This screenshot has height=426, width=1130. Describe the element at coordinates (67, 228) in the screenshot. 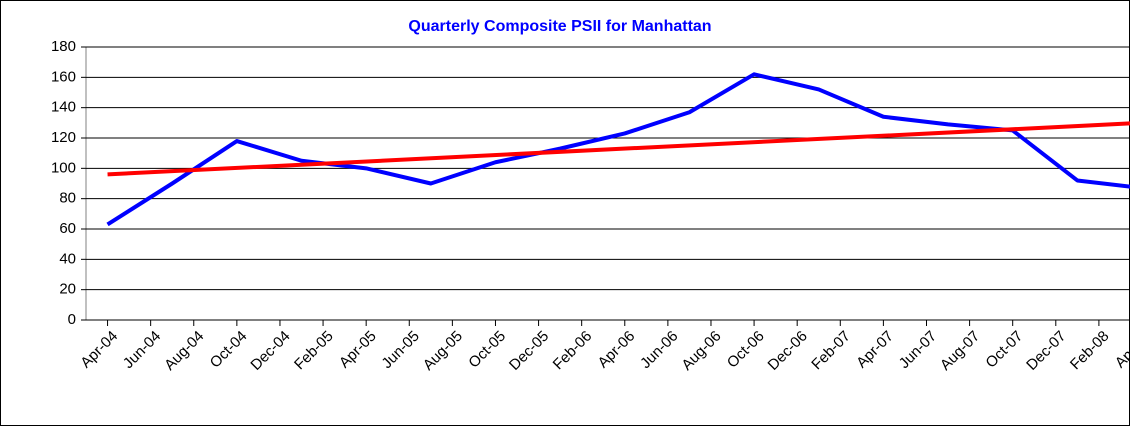

I see `y-tick-label: 60` at that location.